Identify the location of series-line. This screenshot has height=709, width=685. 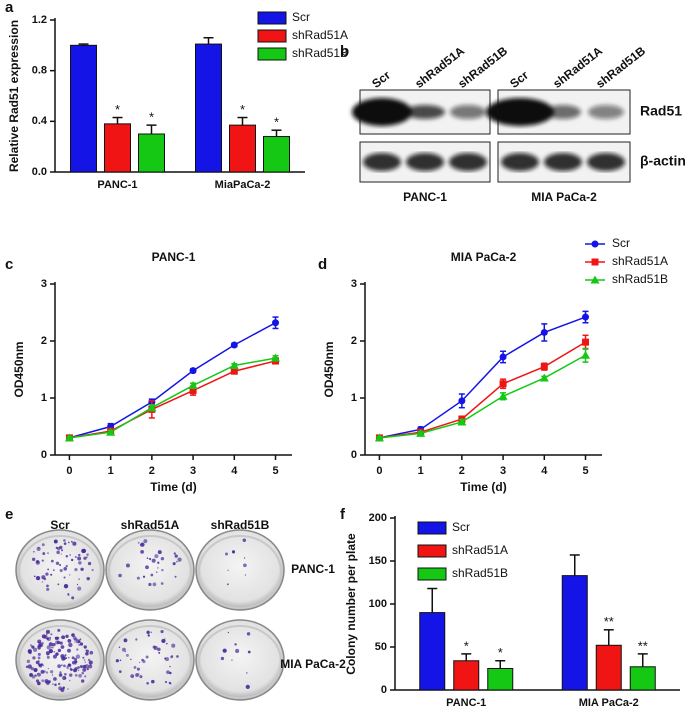
(172, 380).